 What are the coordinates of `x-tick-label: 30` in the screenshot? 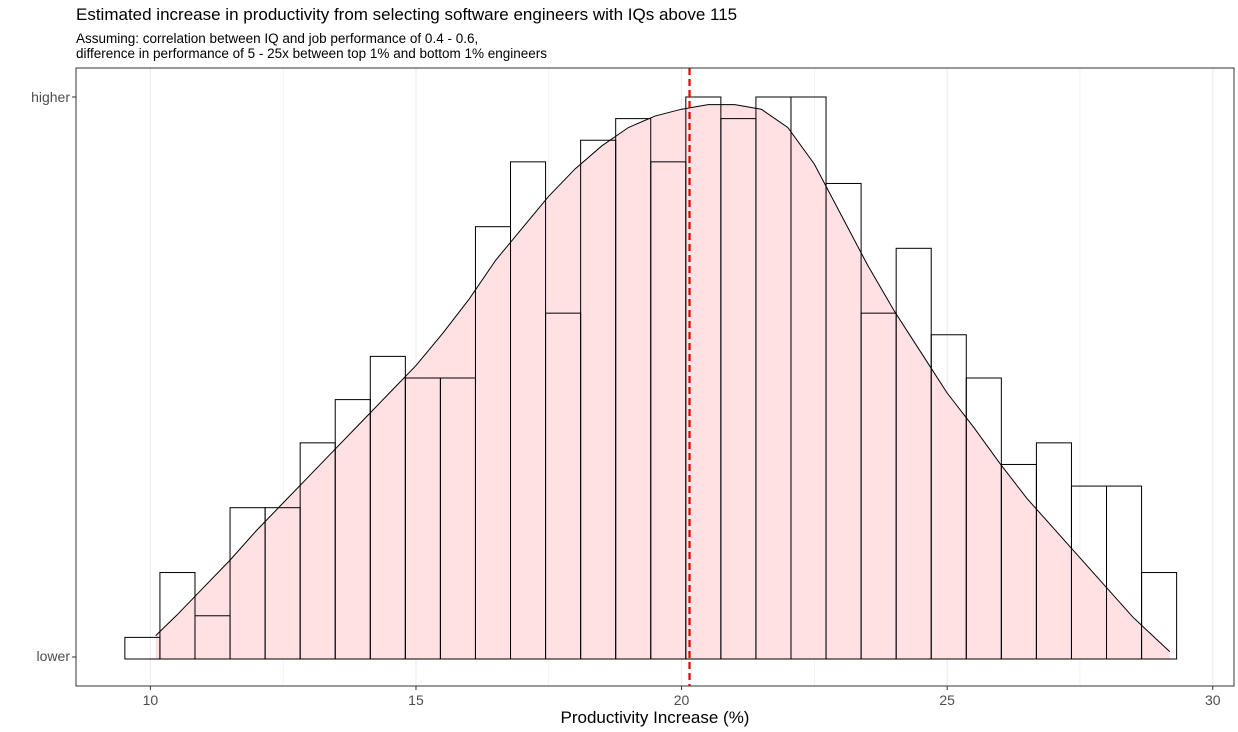 It's located at (1213, 700).